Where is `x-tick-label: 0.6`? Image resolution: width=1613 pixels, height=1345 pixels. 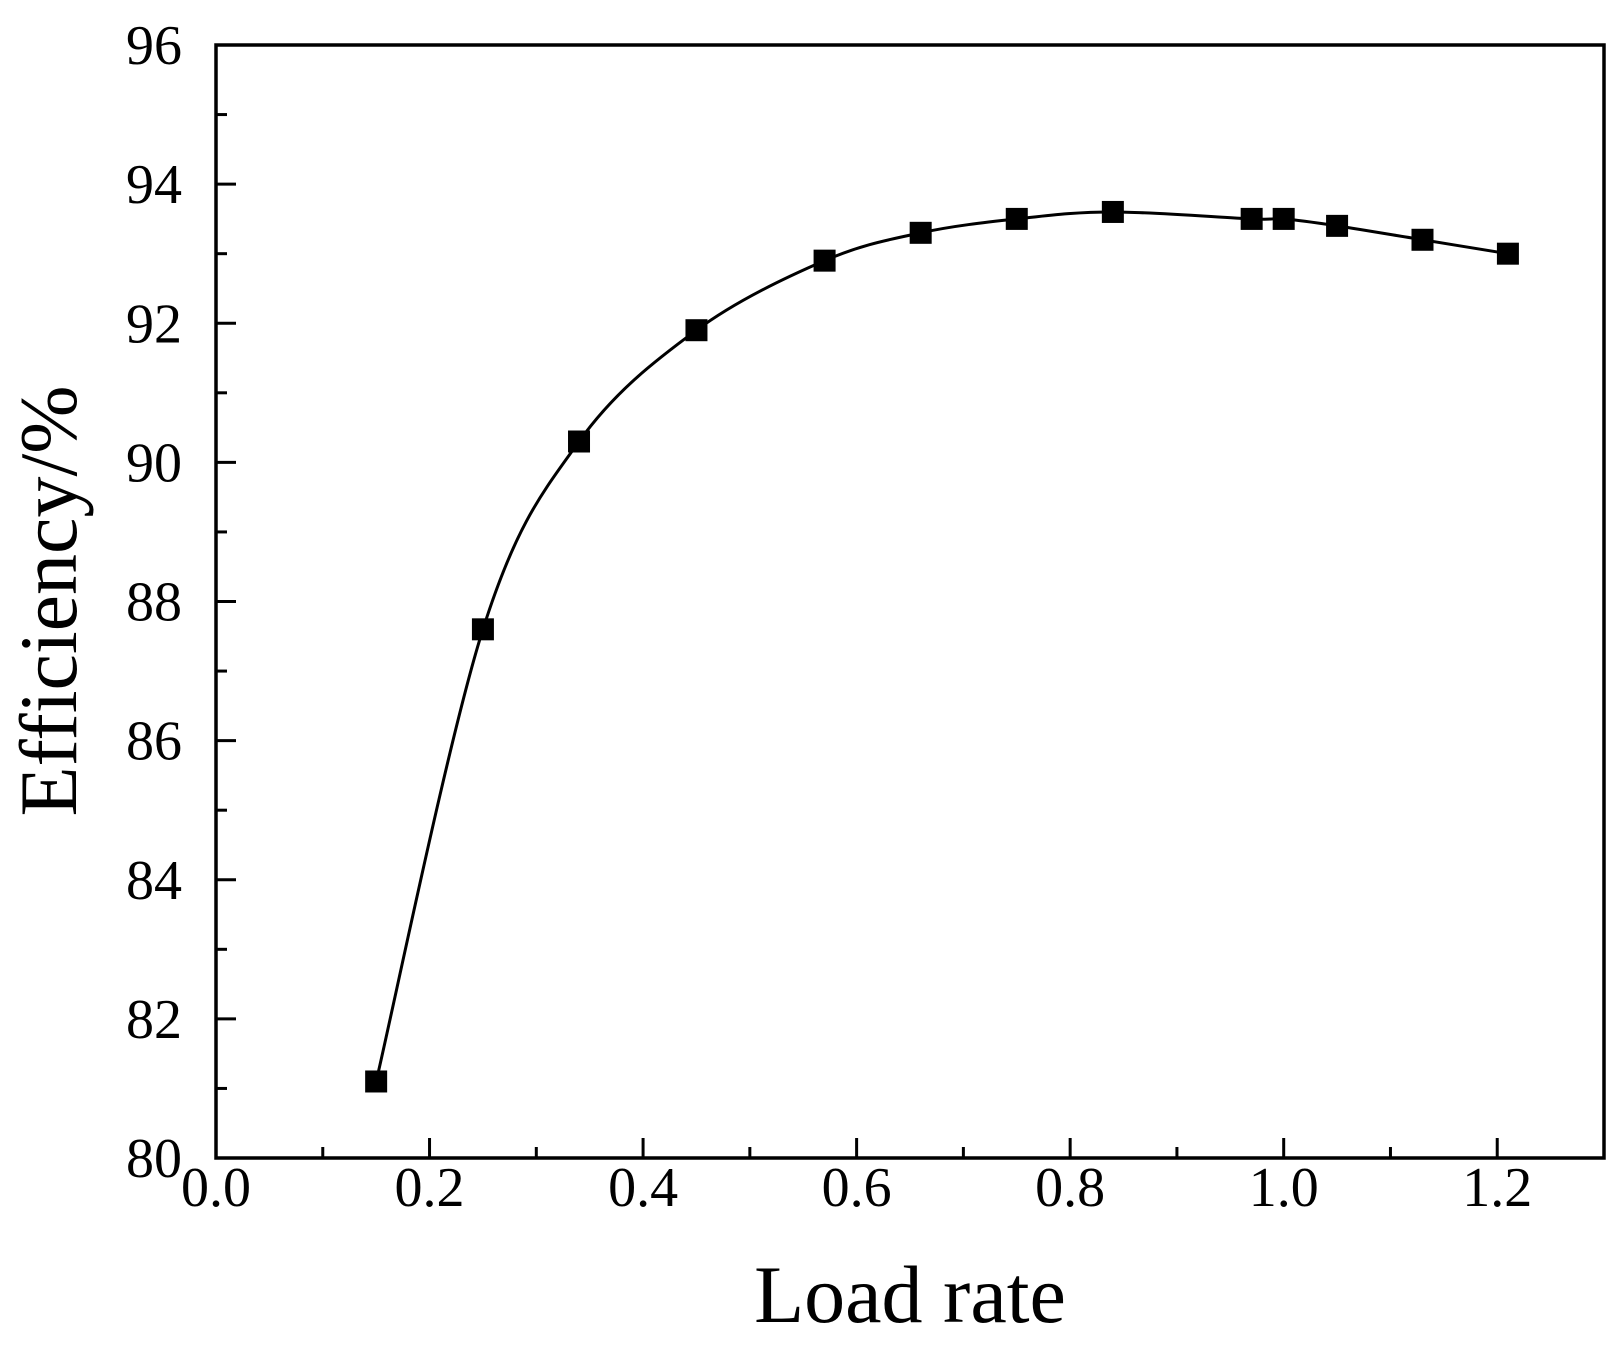
x-tick-label: 0.6 is located at coordinates (857, 1188).